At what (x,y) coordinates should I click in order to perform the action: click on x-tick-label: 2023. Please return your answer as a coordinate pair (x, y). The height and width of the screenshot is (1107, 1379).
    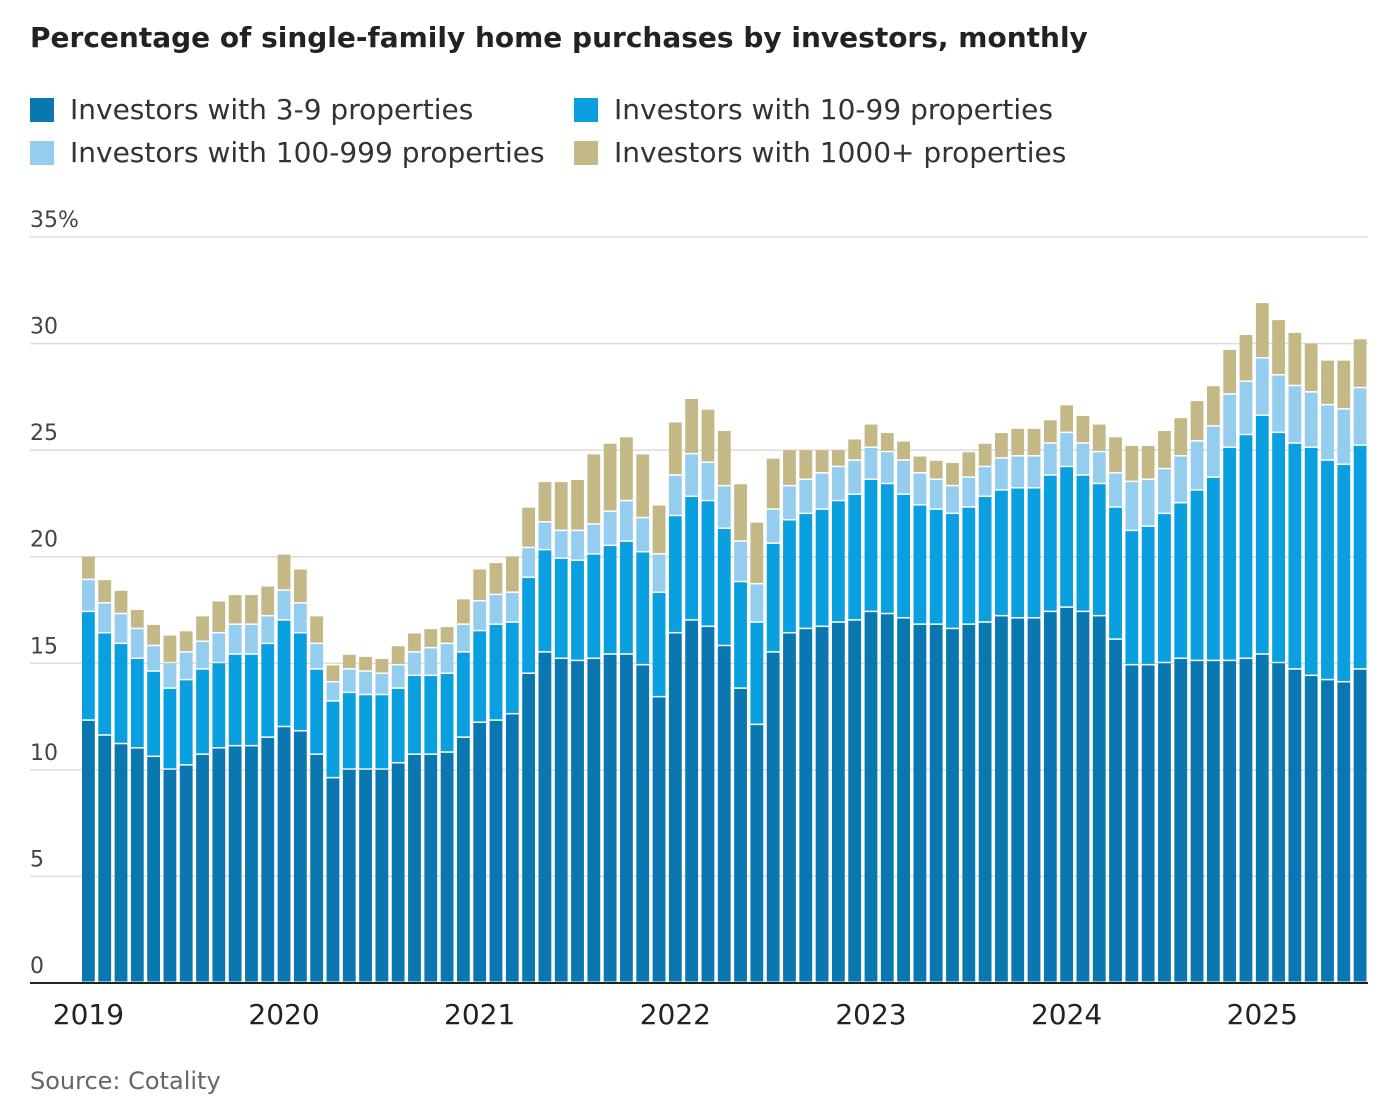
    Looking at the image, I should click on (870, 1014).